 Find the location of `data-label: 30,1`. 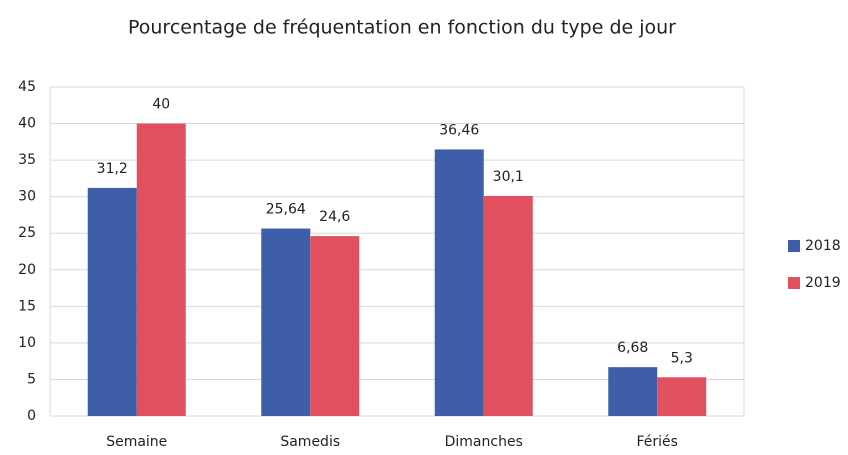

data-label: 30,1 is located at coordinates (508, 177).